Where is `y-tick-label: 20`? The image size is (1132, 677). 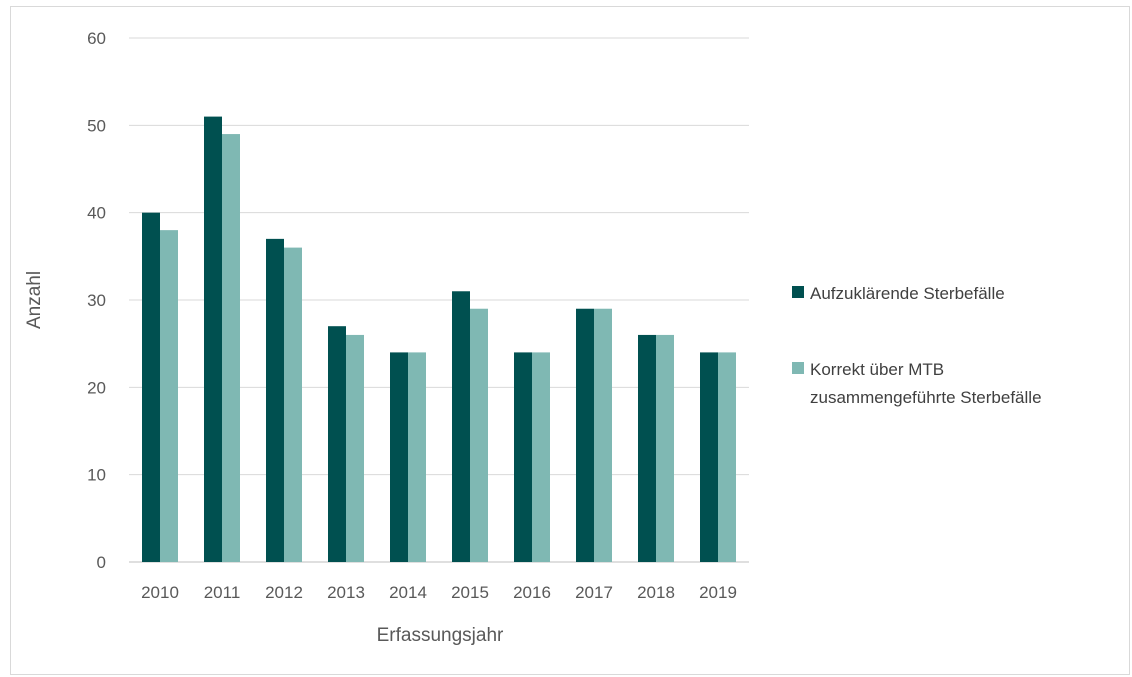
y-tick-label: 20 is located at coordinates (96, 387).